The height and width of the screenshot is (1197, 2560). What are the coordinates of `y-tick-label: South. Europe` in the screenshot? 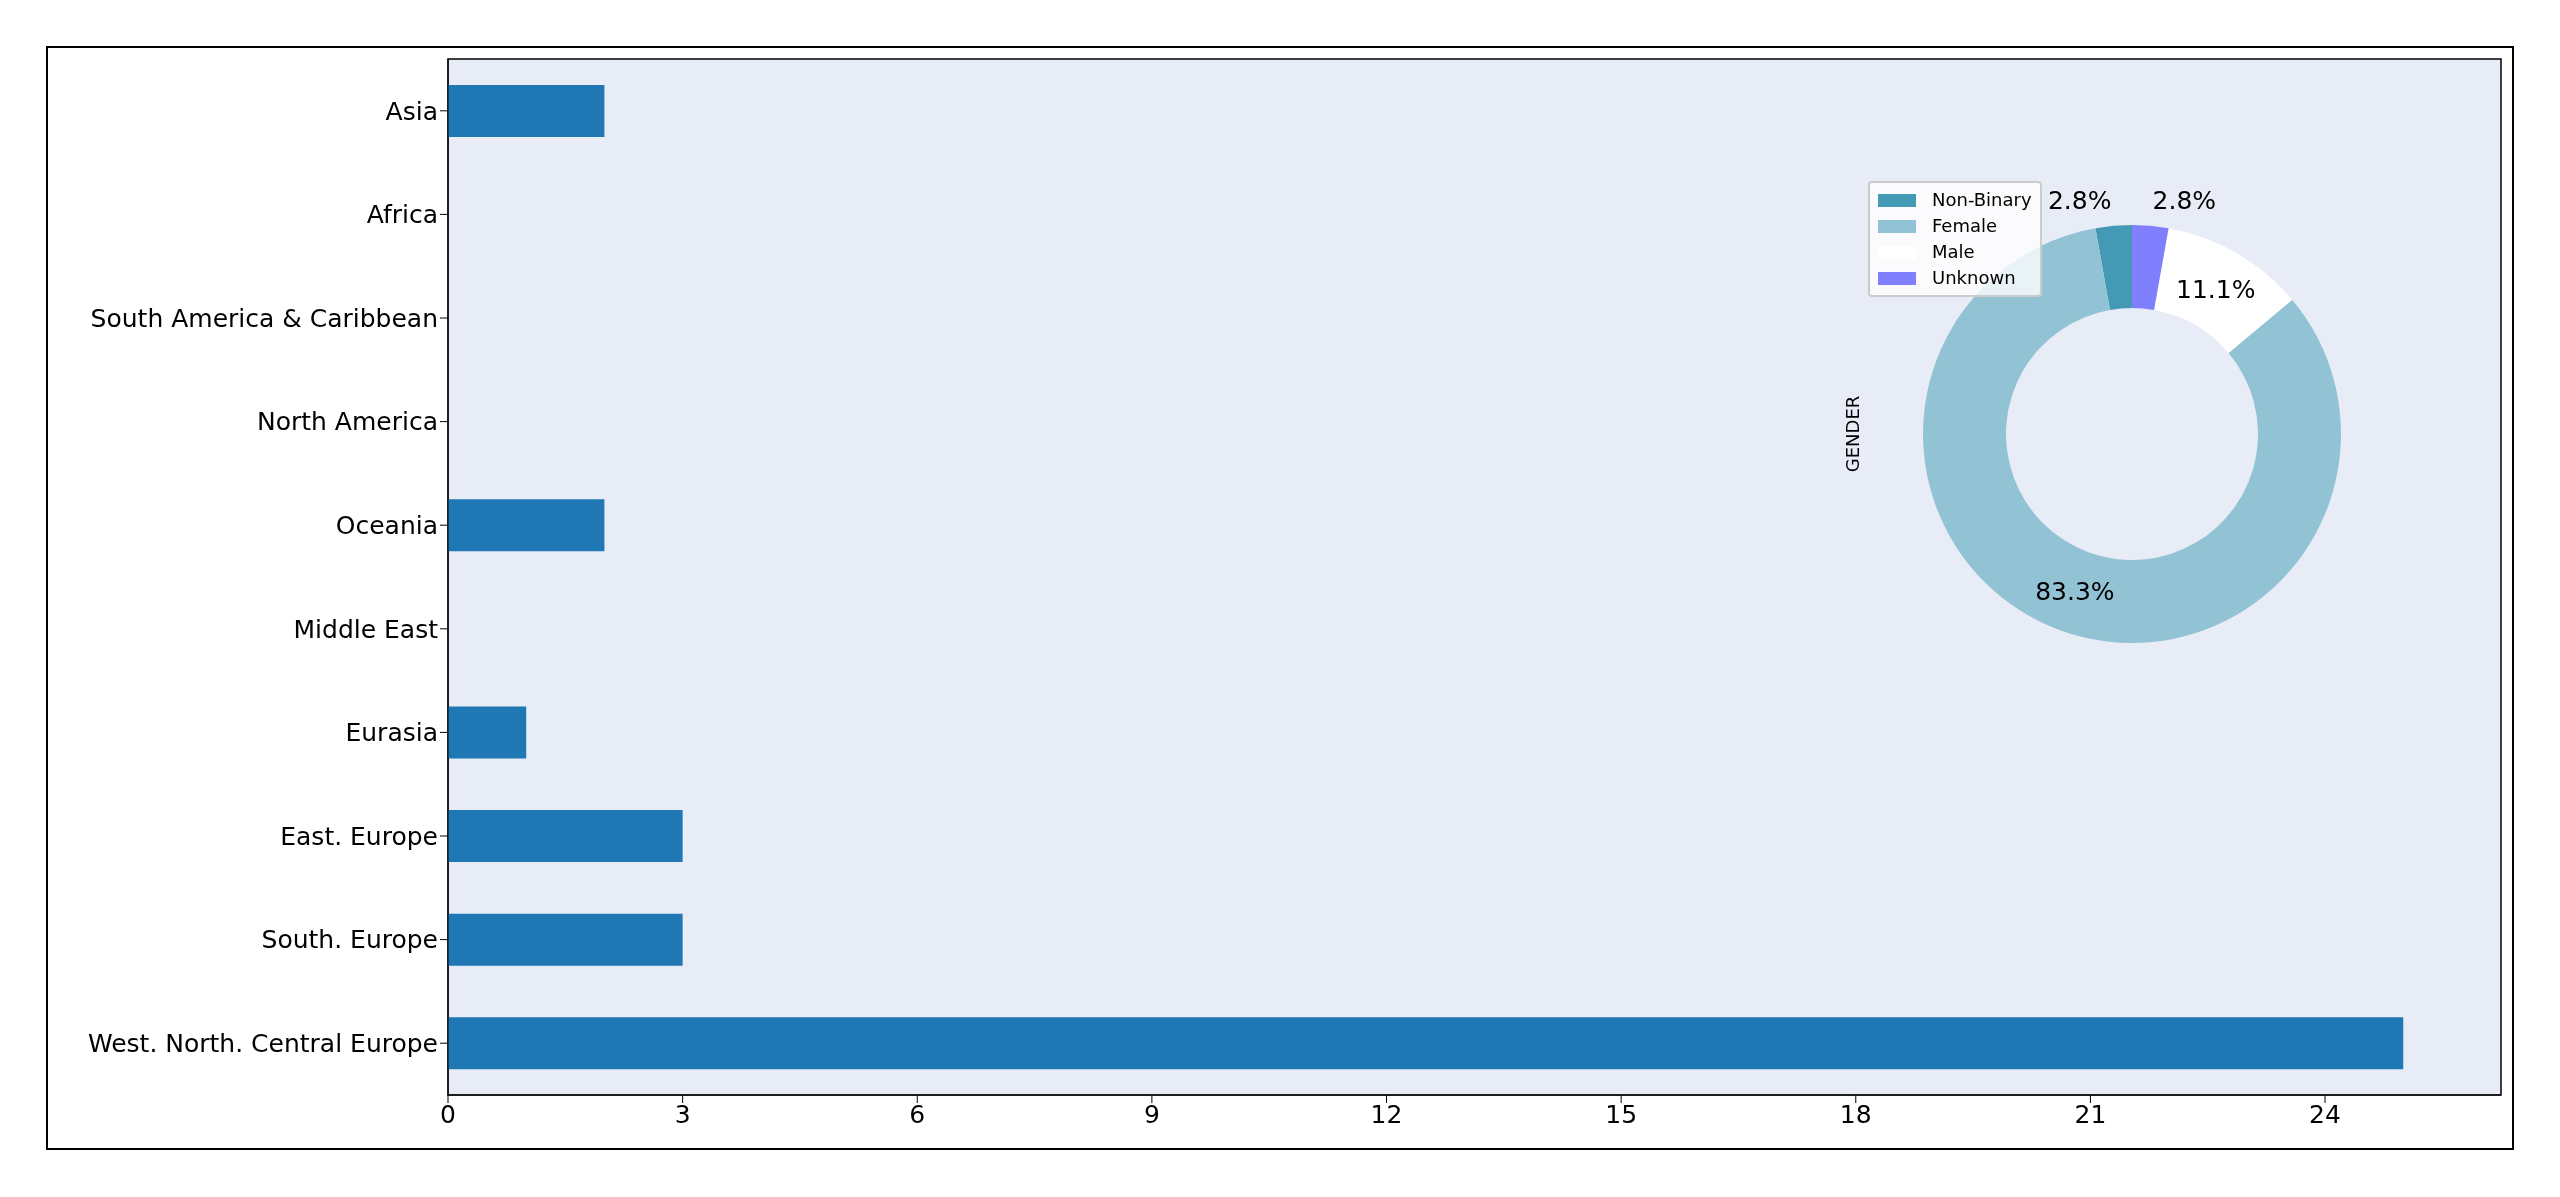 It's located at (349, 940).